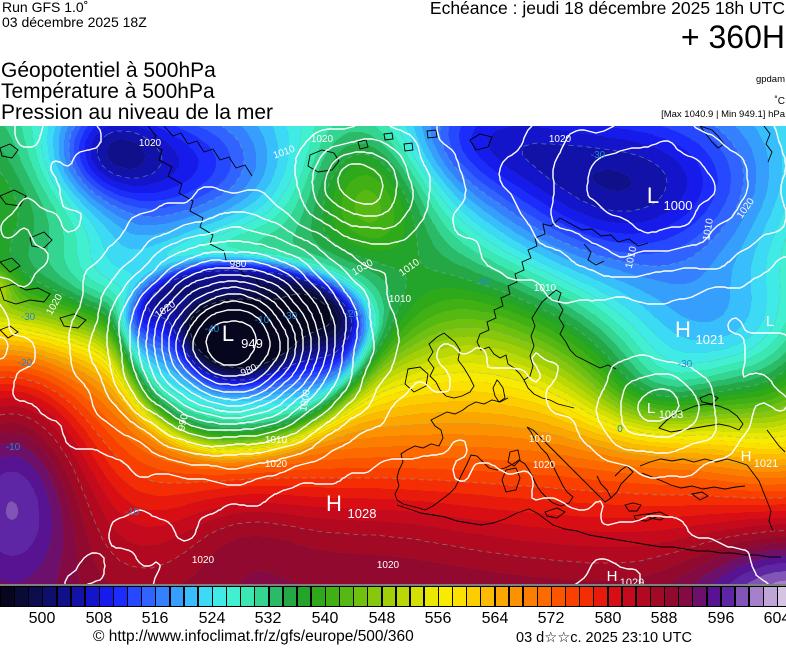 Image resolution: width=786 pixels, height=648 pixels. What do you see at coordinates (252, 343) in the screenshot?
I see `svg-text: 949` at bounding box center [252, 343].